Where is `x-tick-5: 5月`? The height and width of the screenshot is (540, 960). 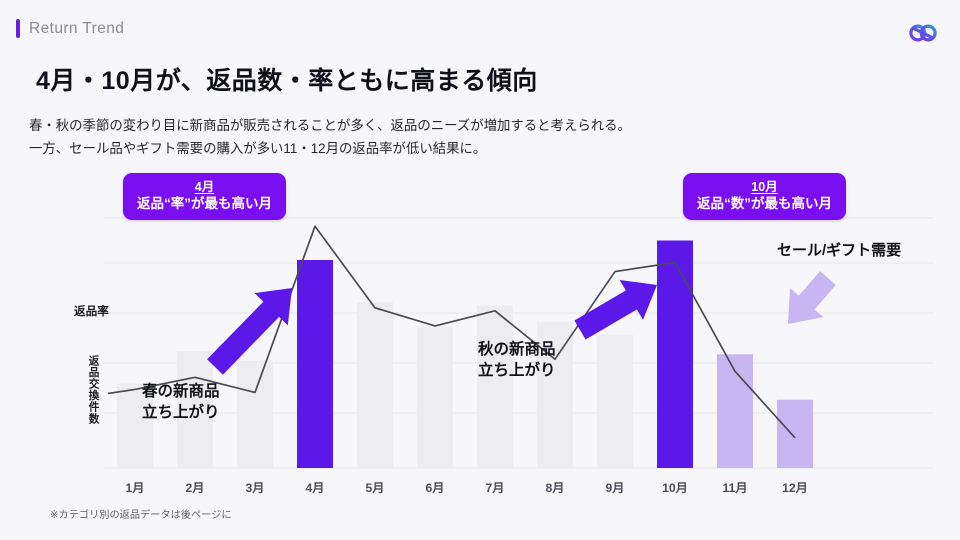 x-tick-5: 5月 is located at coordinates (375, 488).